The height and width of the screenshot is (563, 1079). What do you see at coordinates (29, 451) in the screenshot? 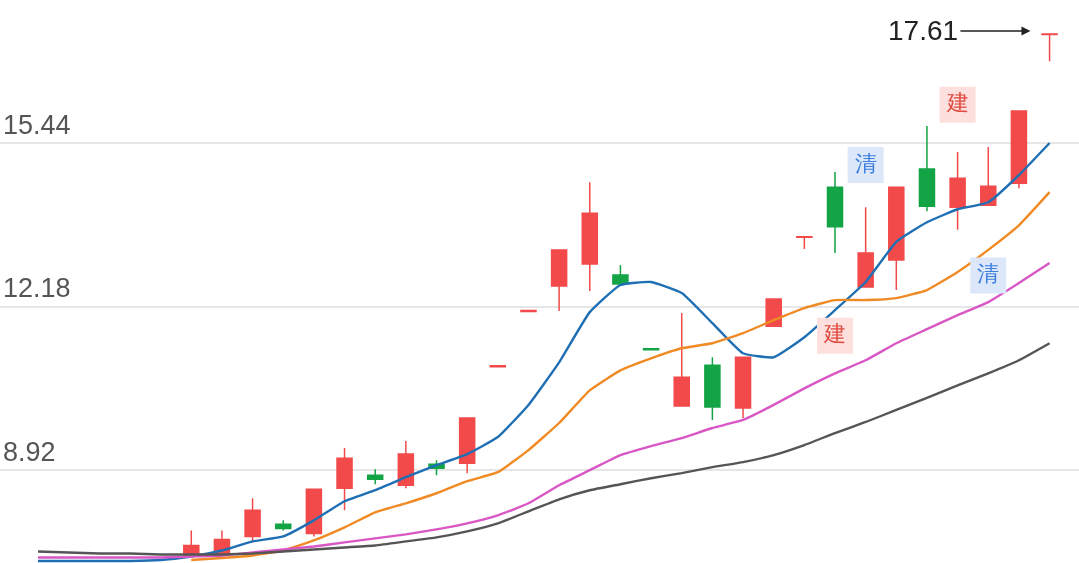
I see `y-tick-label: 8.92` at bounding box center [29, 451].